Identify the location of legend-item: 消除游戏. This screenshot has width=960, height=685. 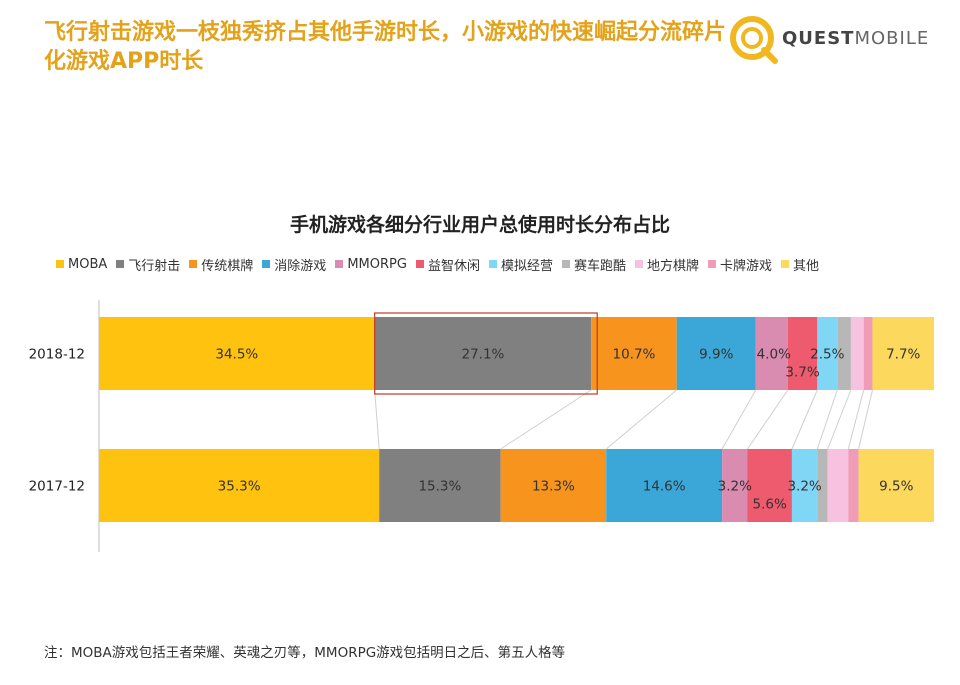
(294, 264).